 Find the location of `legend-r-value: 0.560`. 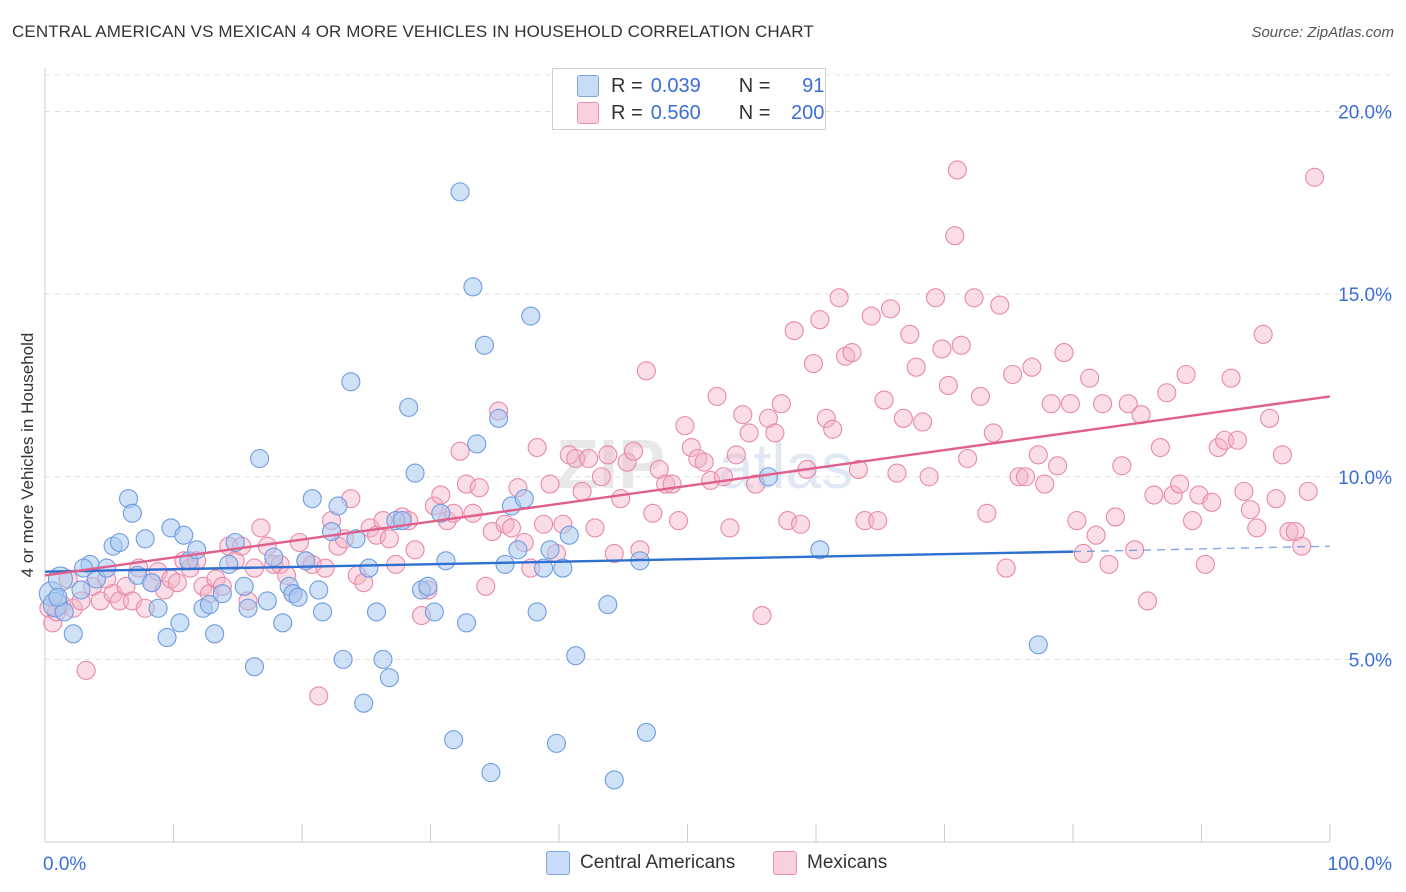

legend-r-value: 0.560 is located at coordinates (675, 112).